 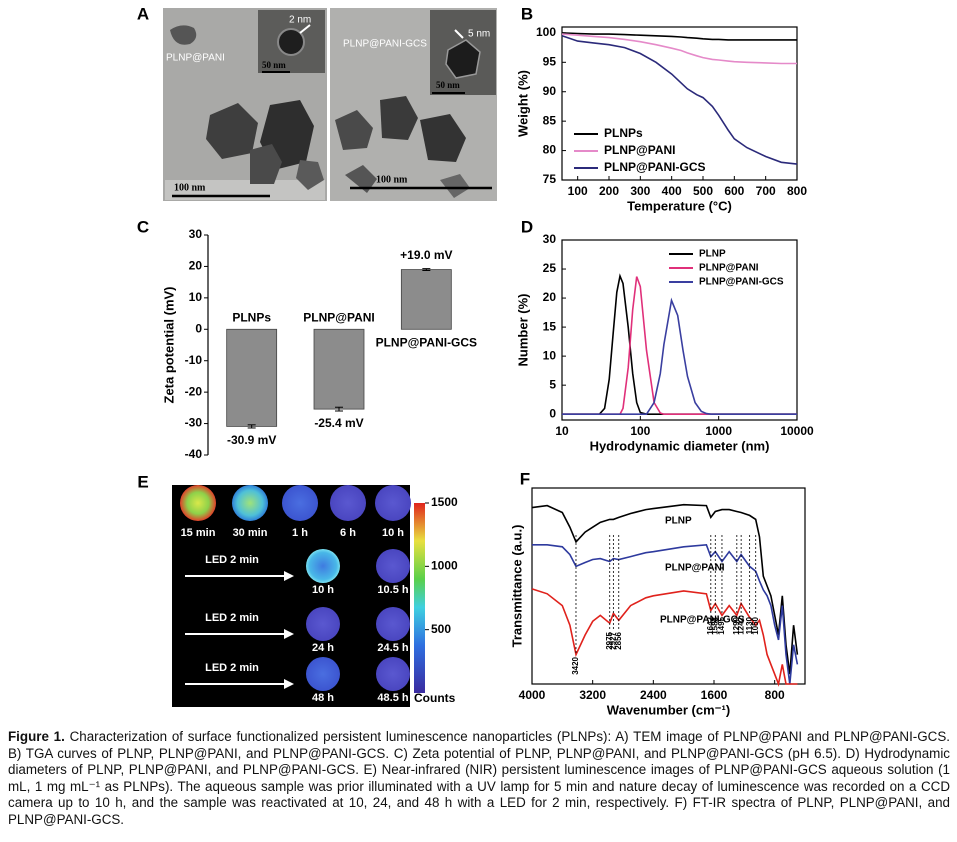 I want to click on x-tick-label: 800, so click(x=775, y=695).